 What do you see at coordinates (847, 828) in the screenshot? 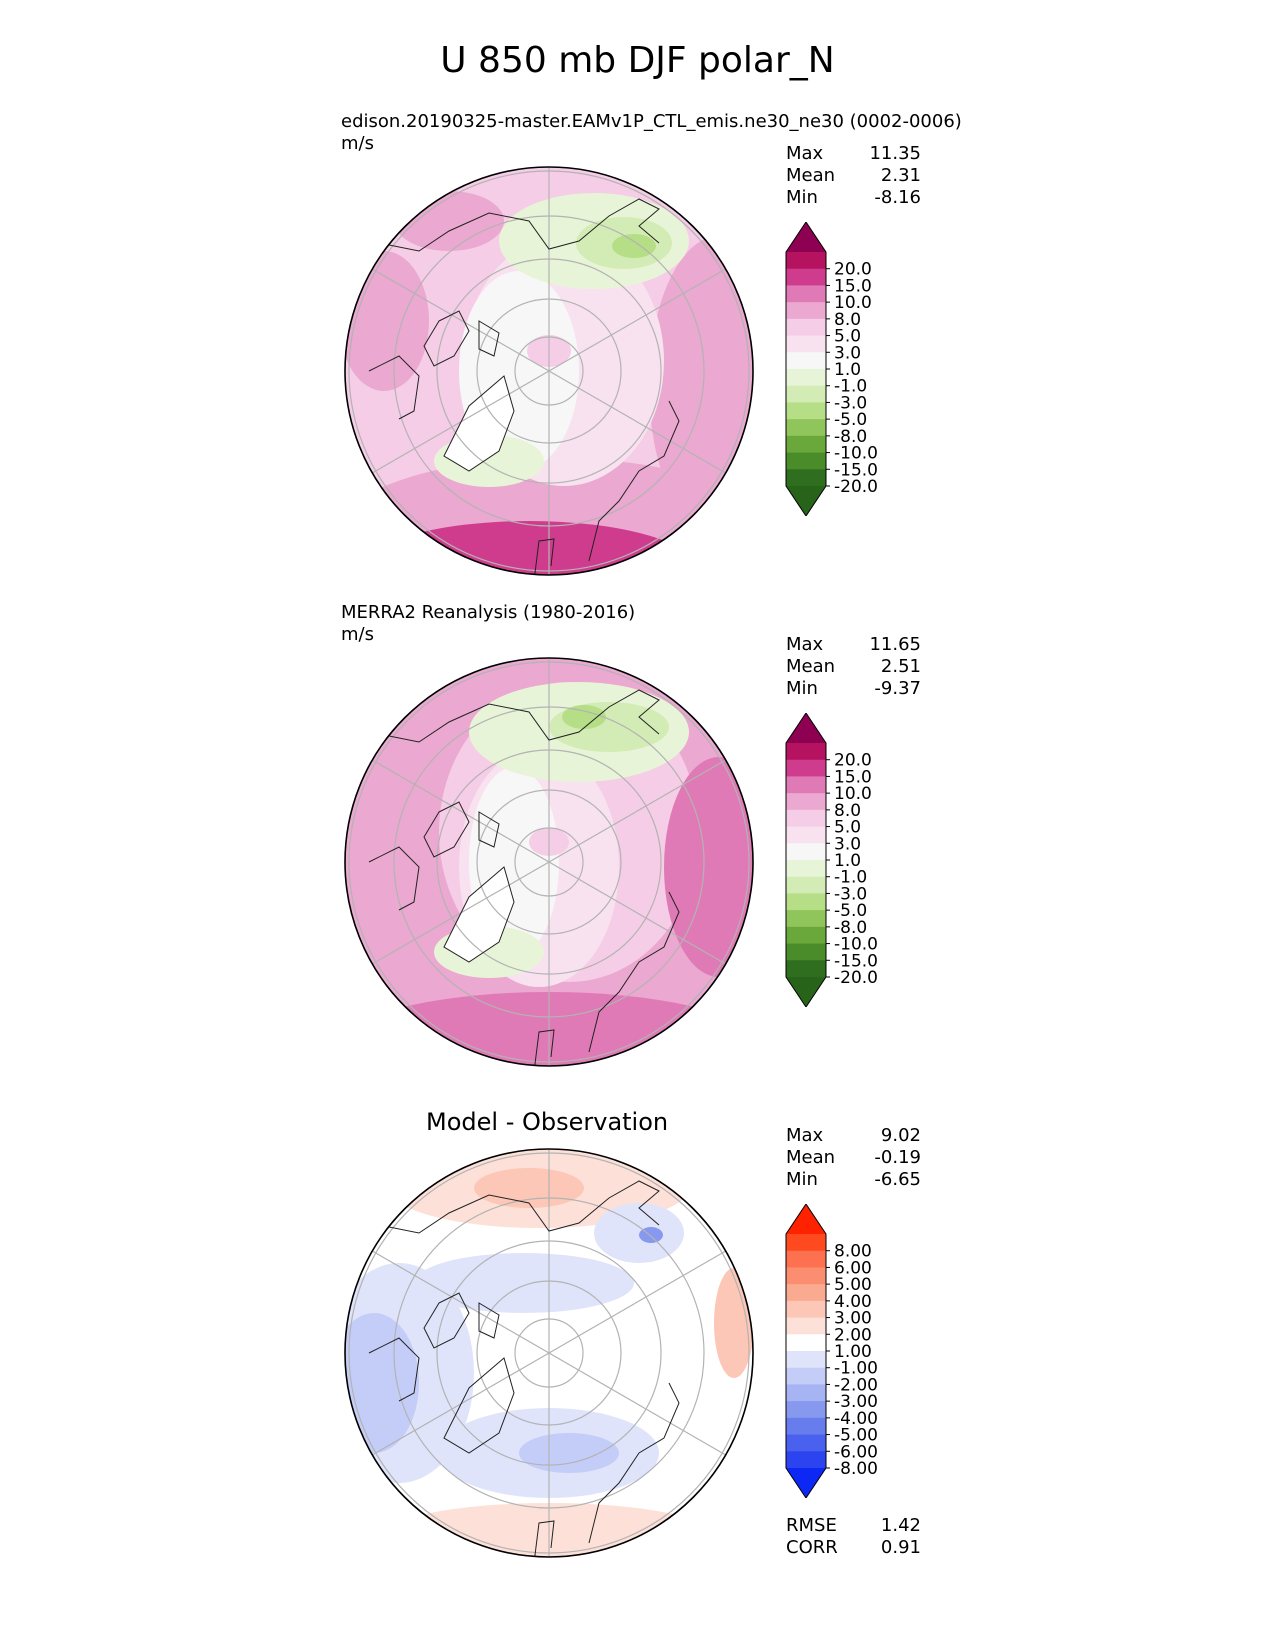
I see `colorbar-tick-label: 5.0` at bounding box center [847, 828].